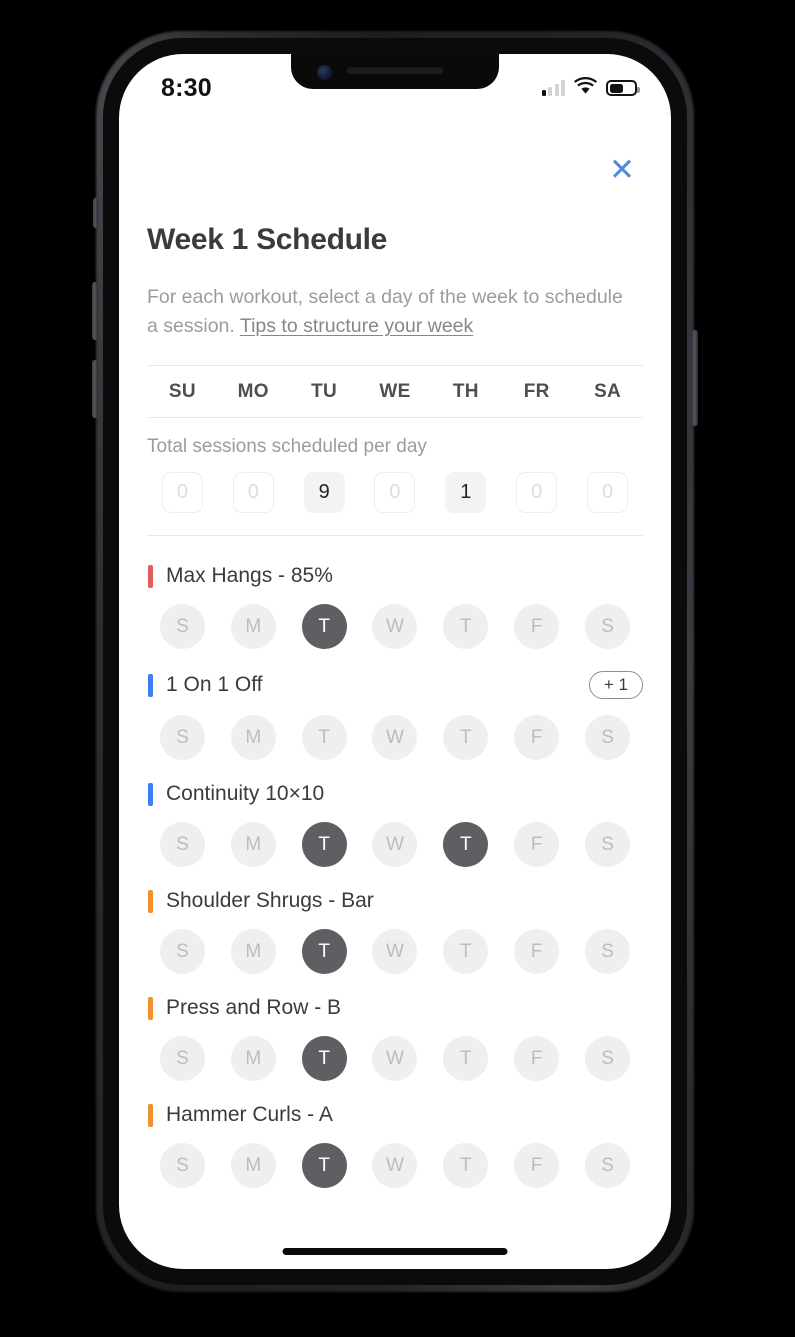  Describe the element at coordinates (356, 326) in the screenshot. I see `tips-link: Tips to structure your week` at that location.